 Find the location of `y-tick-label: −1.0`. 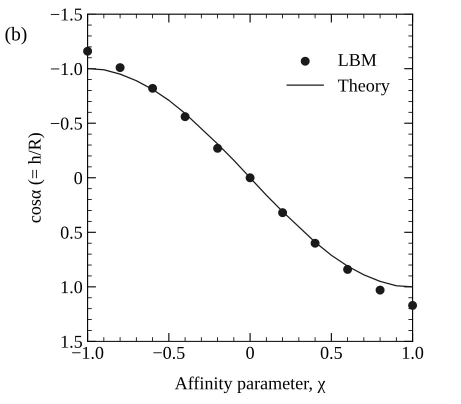

y-tick-label: −1.0 is located at coordinates (66, 69).